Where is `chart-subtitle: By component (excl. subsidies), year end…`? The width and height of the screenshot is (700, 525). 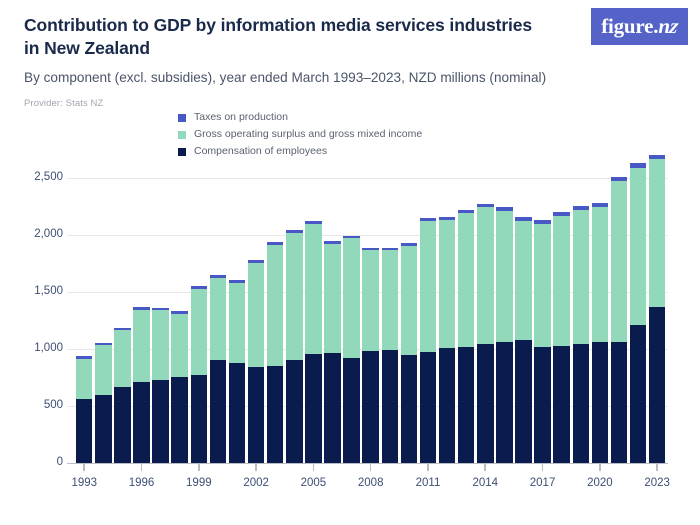
chart-subtitle: By component (excl. subsidies), year end… is located at coordinates (285, 78).